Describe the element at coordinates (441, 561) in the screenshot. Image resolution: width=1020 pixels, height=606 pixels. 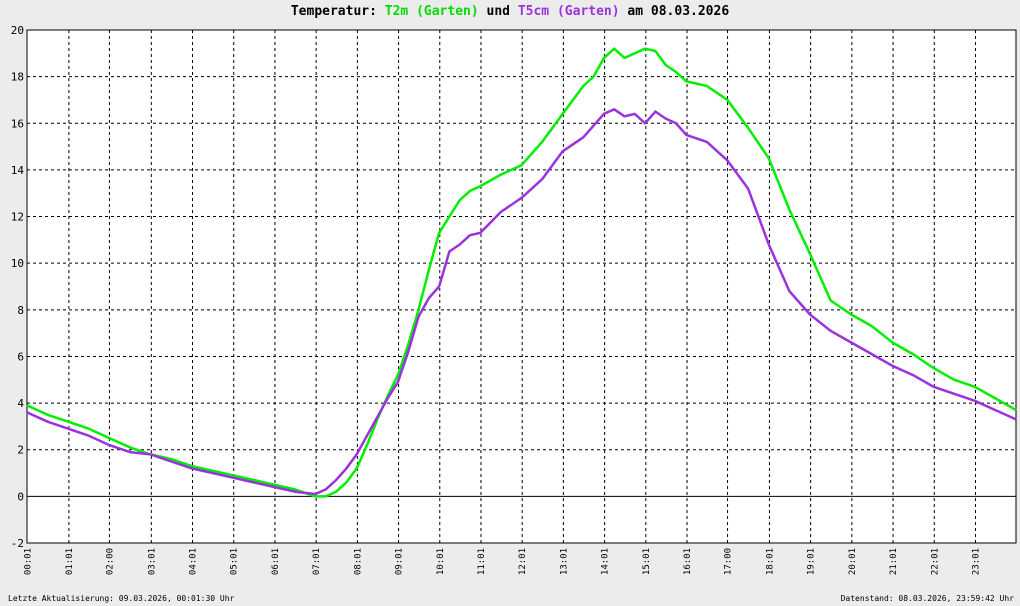
I see `x-tick-label: 10:01` at that location.